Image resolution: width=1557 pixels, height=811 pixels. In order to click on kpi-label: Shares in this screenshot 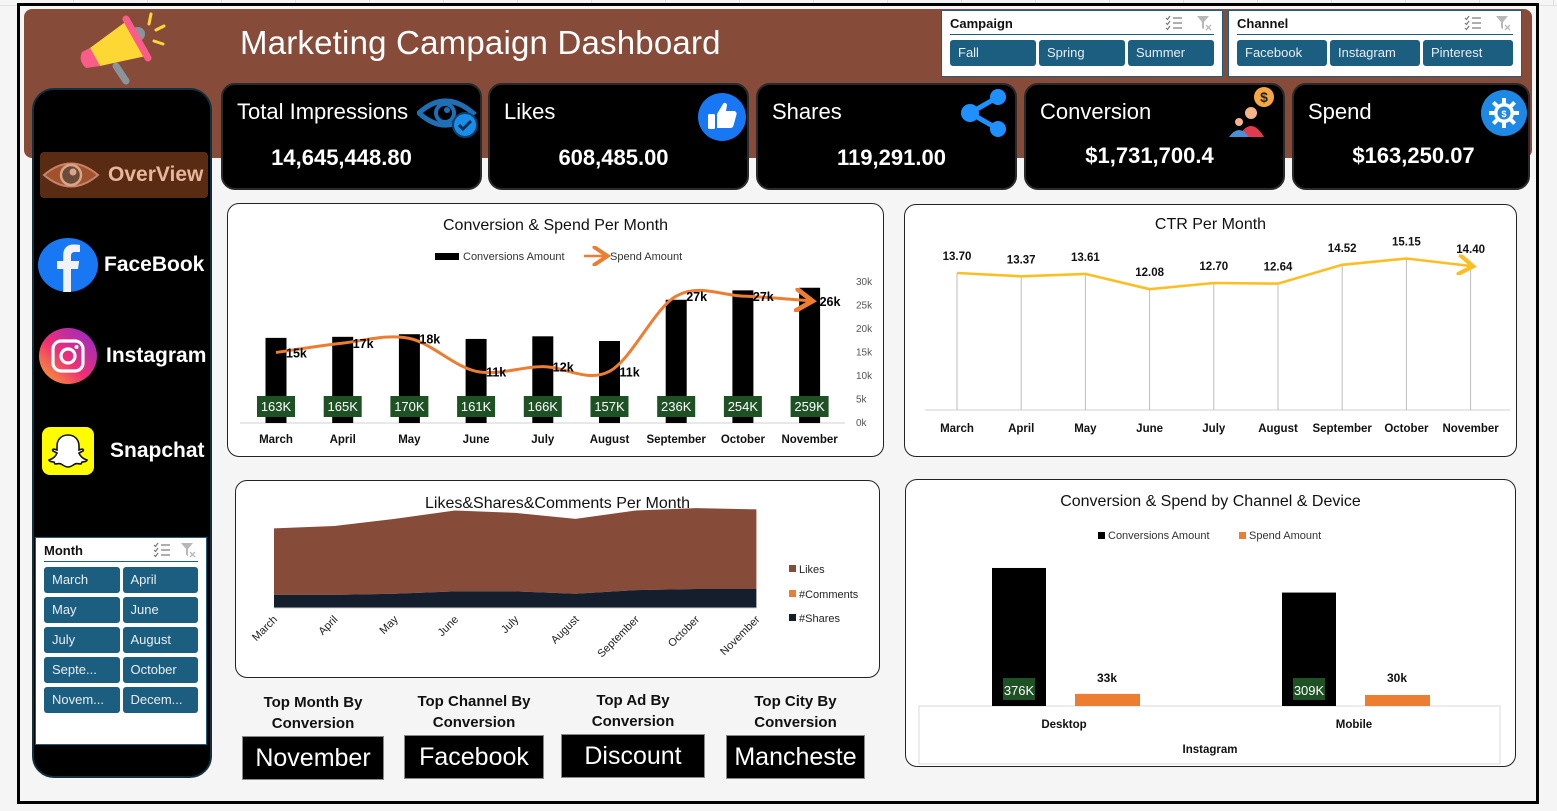, I will do `click(807, 111)`.